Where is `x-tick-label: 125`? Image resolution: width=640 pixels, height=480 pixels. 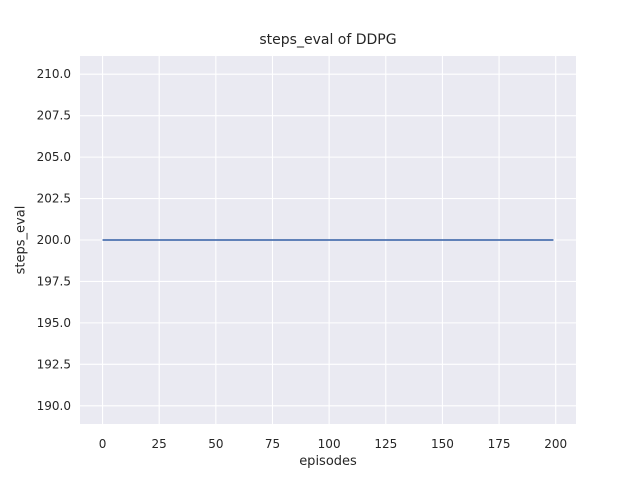 x-tick-label: 125 is located at coordinates (385, 444).